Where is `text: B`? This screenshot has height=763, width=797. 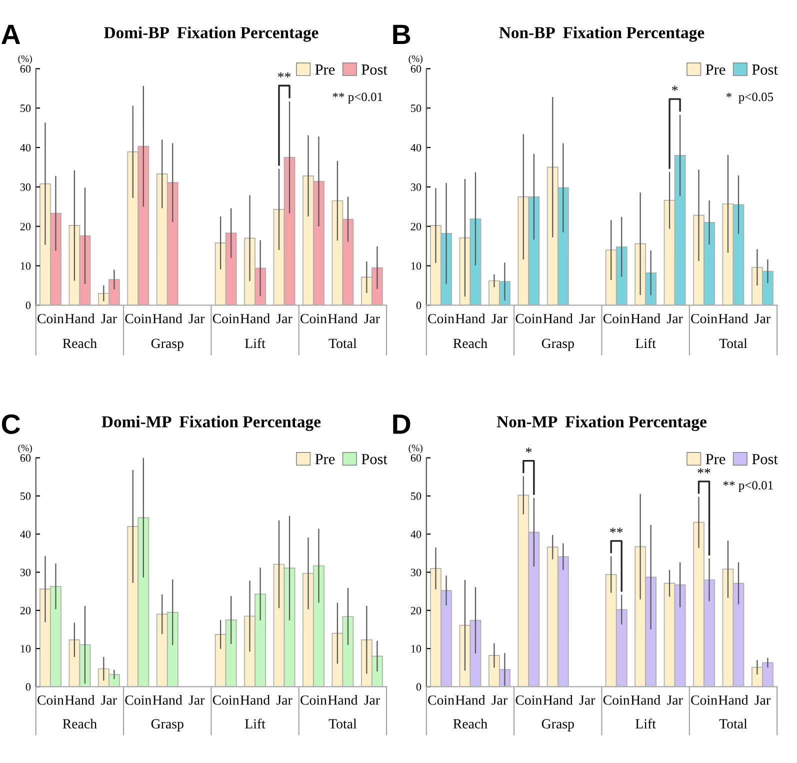 text: B is located at coordinates (401, 34).